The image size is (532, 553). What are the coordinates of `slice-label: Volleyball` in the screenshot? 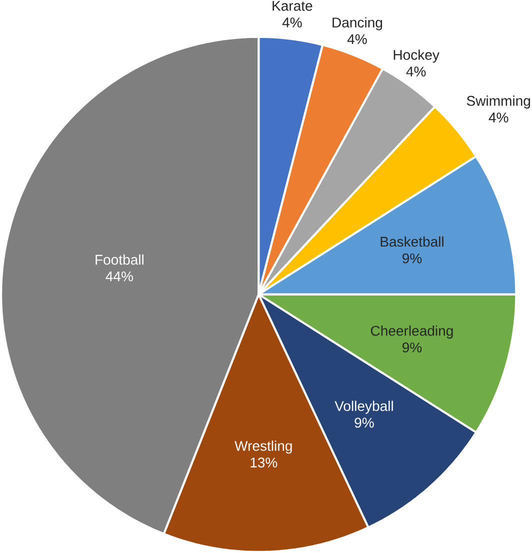 It's located at (363, 407).